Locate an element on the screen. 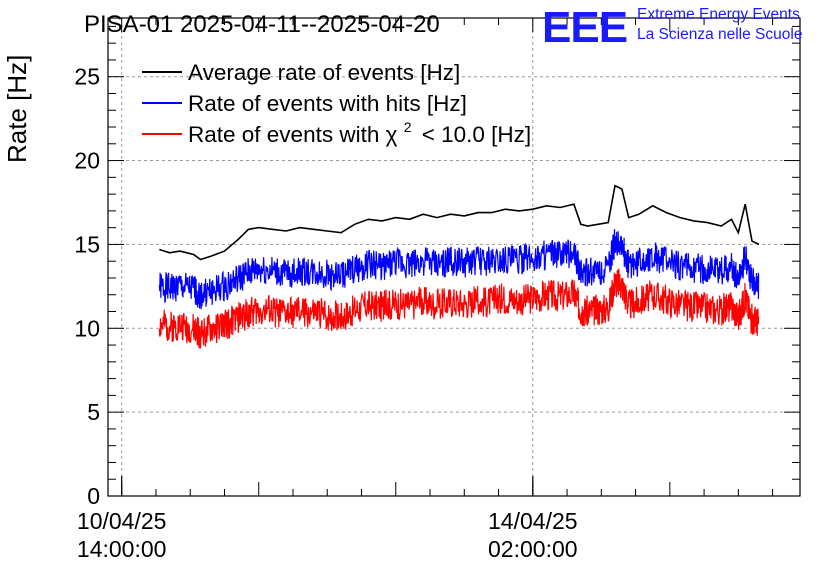  series-average is located at coordinates (459, 222).